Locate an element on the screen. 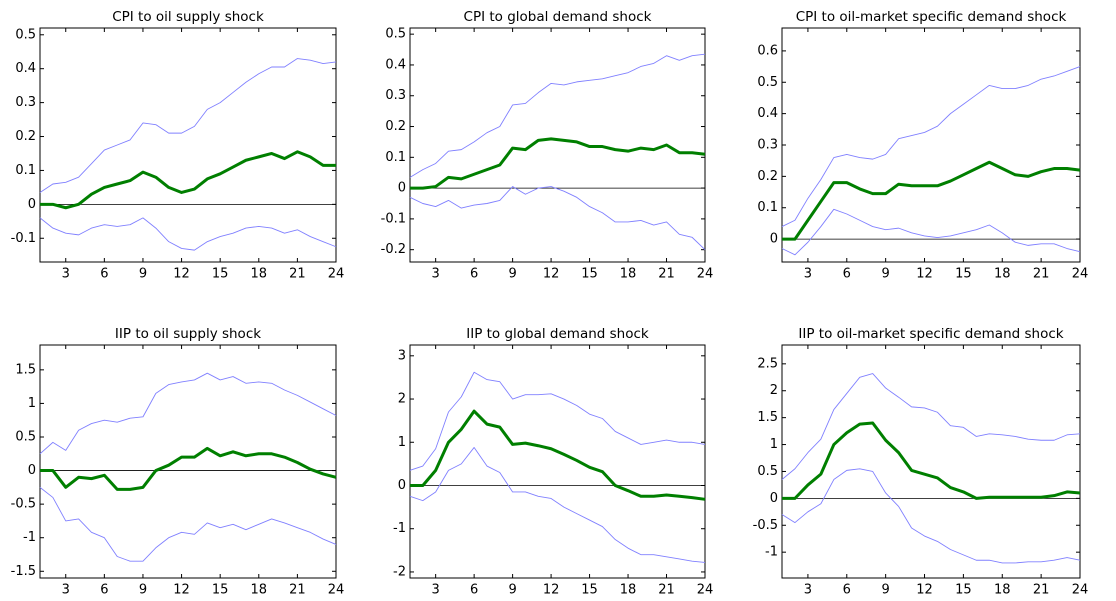  y-tick-label: 2.5 is located at coordinates (767, 363).